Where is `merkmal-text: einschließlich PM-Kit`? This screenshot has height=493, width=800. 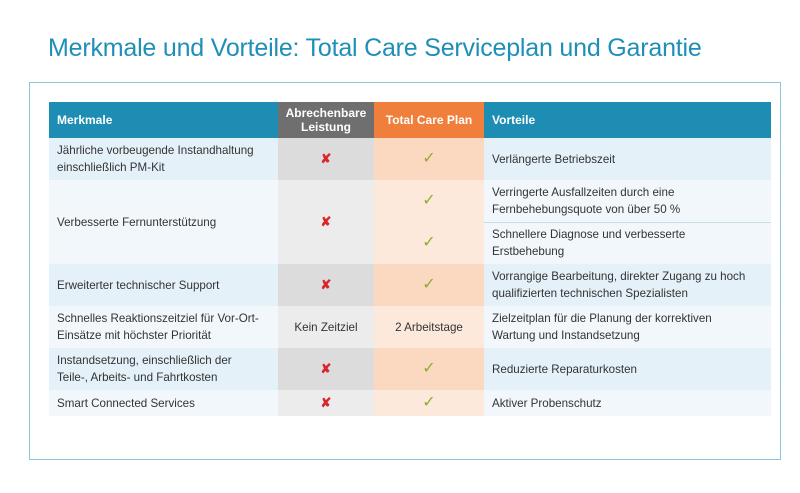 merkmal-text: einschließlich PM-Kit is located at coordinates (111, 167).